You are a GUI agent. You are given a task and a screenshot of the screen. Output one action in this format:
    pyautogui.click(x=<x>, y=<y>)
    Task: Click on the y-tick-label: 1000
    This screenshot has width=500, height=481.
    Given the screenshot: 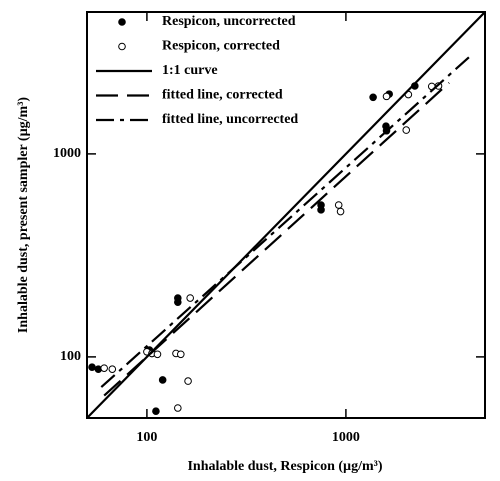 What is the action you would take?
    pyautogui.click(x=67, y=153)
    